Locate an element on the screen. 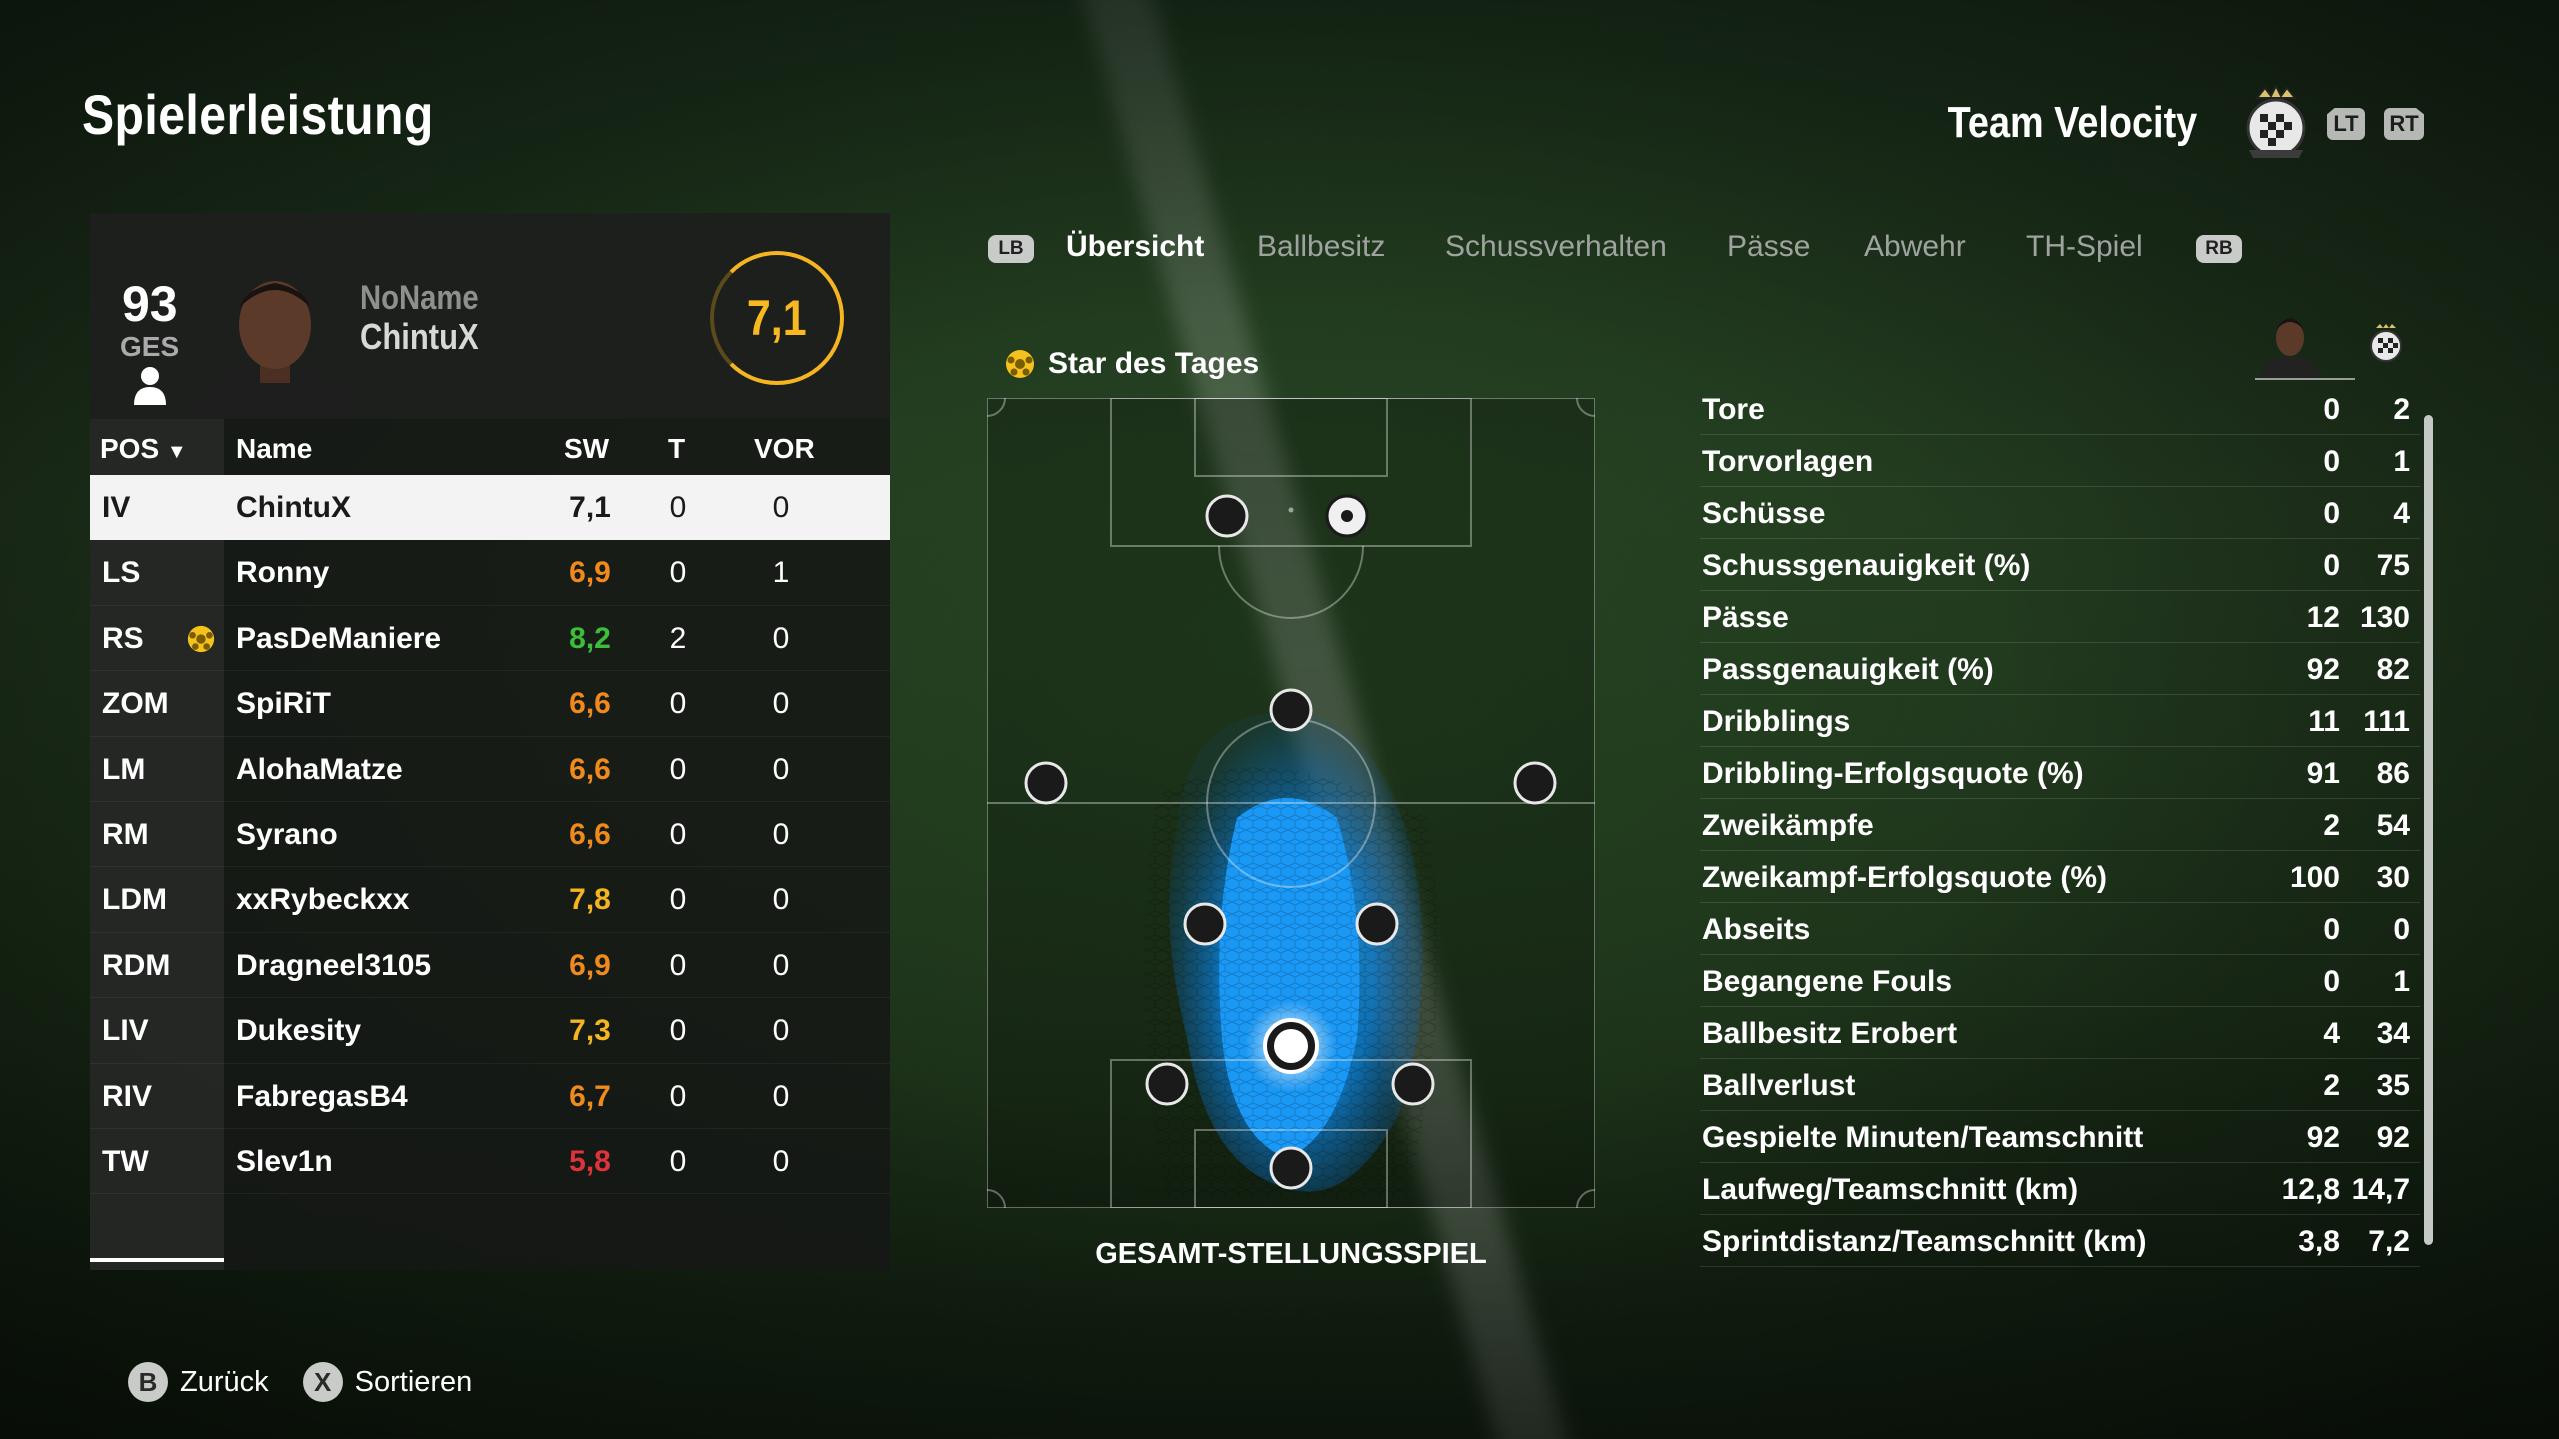 Image resolution: width=2559 pixels, height=1439 pixels. row-player-name: PasDeManiere is located at coordinates (339, 638).